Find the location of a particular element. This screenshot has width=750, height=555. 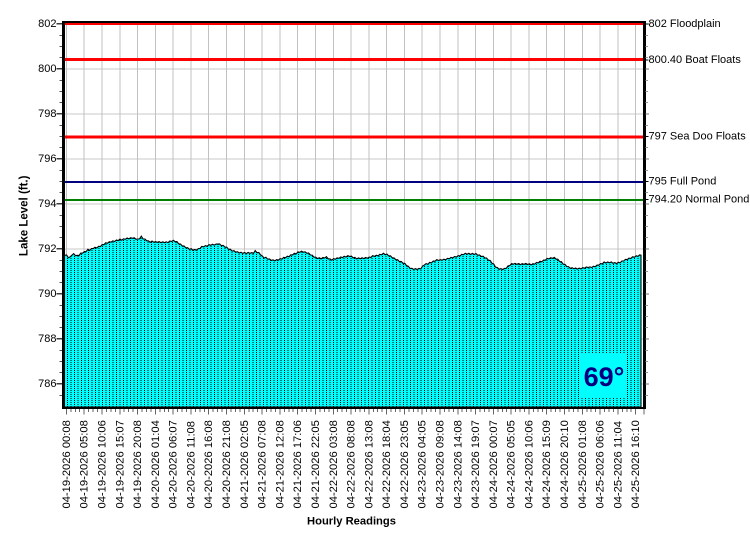

svg-text: Hourly Readings is located at coordinates (351, 522).